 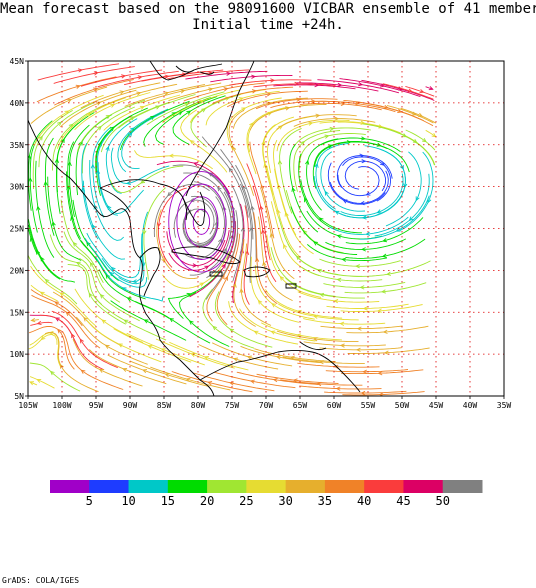 I want to click on x-tick-label: 105W, so click(x=27, y=405).